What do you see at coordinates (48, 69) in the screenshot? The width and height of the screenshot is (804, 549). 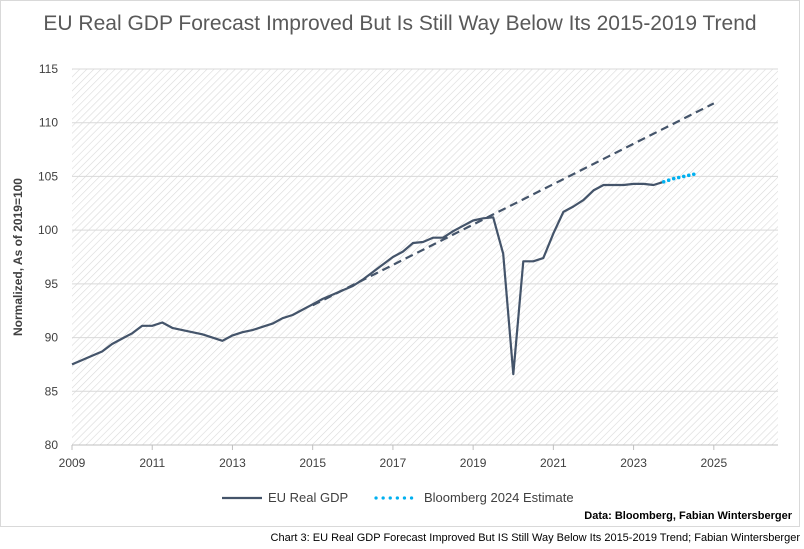 I see `y-tick-label: 115` at bounding box center [48, 69].